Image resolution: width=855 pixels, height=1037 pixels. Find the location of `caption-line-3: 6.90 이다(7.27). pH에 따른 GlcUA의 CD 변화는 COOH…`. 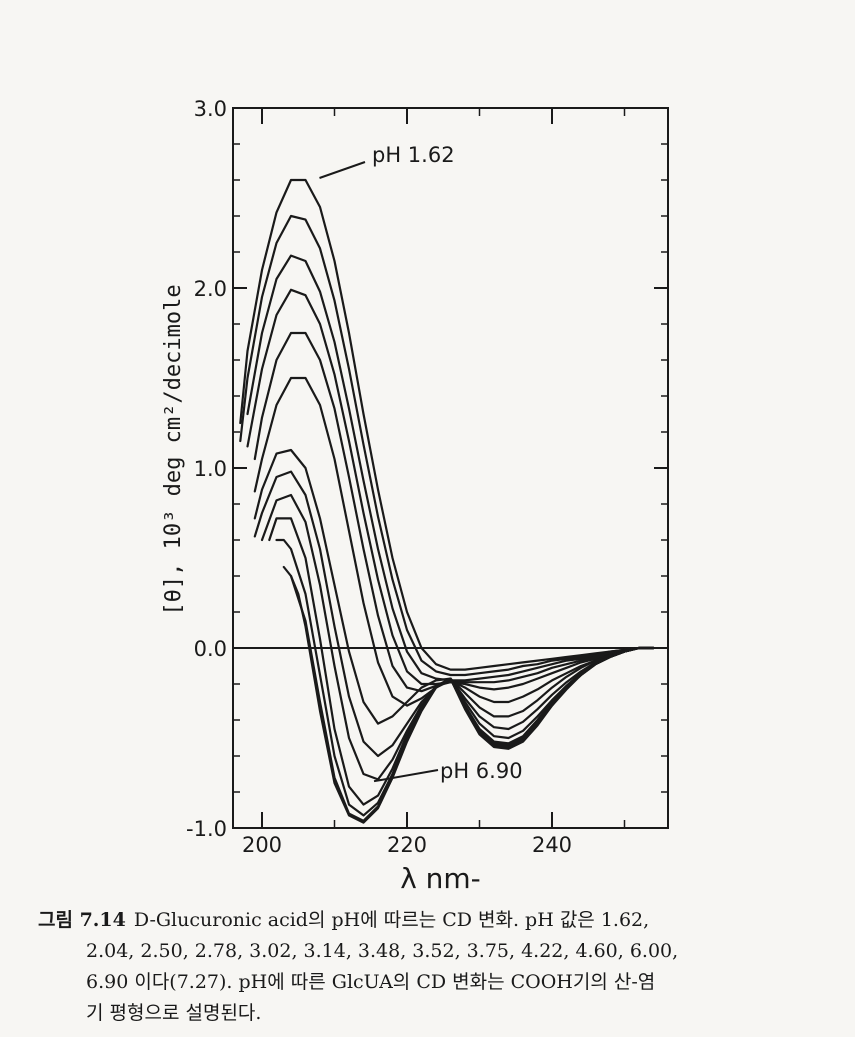

caption-line-3: 6.90 이다(7.27). pH에 따른 GlcUA의 CD 변화는 COOH… is located at coordinates (371, 982).